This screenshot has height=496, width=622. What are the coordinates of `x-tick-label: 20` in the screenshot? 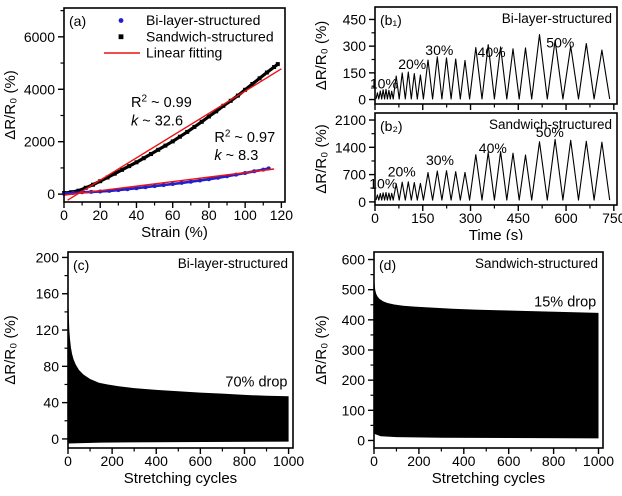 It's located at (100, 215).